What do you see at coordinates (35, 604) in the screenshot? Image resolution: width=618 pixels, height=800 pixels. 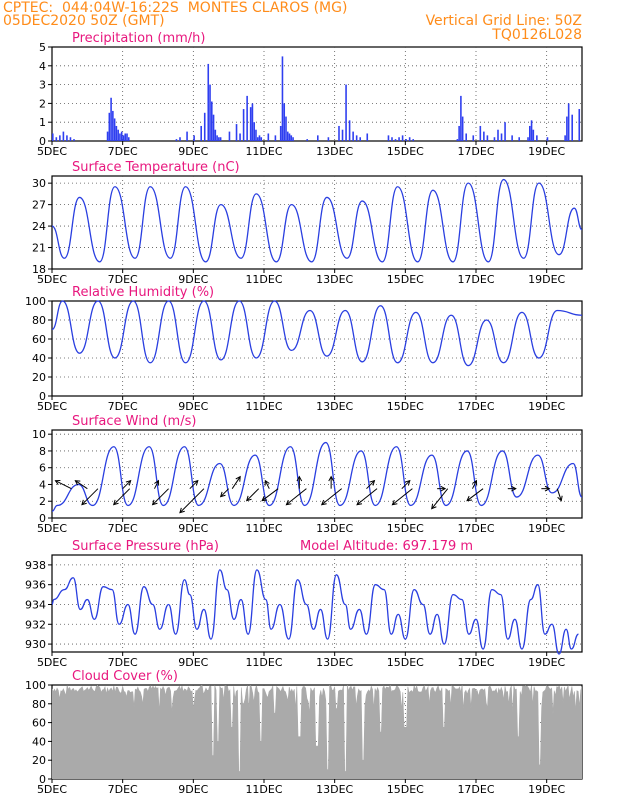 I see `y-tick-label: 934` at bounding box center [35, 604].